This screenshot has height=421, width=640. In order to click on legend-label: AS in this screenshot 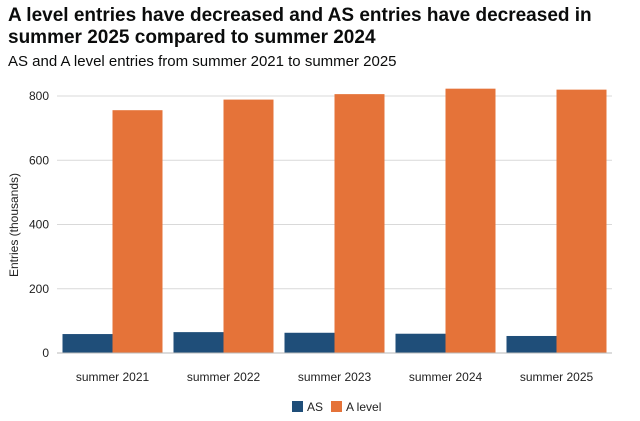, I will do `click(315, 407)`.